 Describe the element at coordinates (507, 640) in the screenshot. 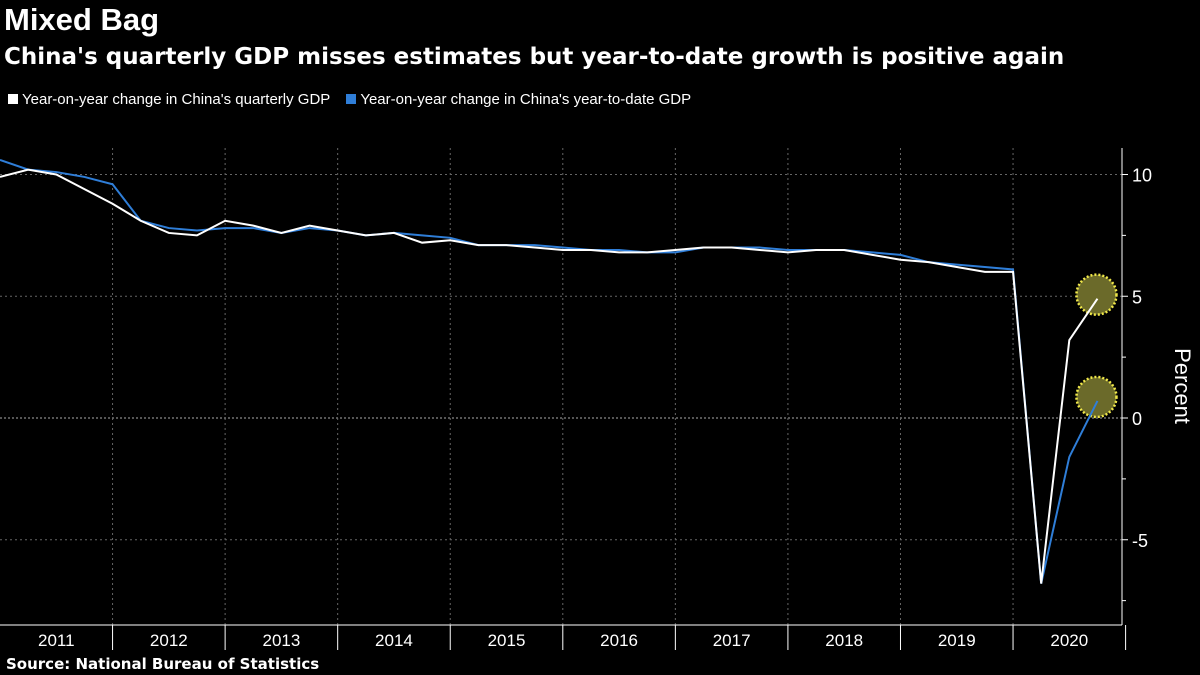

I see `x-tick-label: 2015` at that location.